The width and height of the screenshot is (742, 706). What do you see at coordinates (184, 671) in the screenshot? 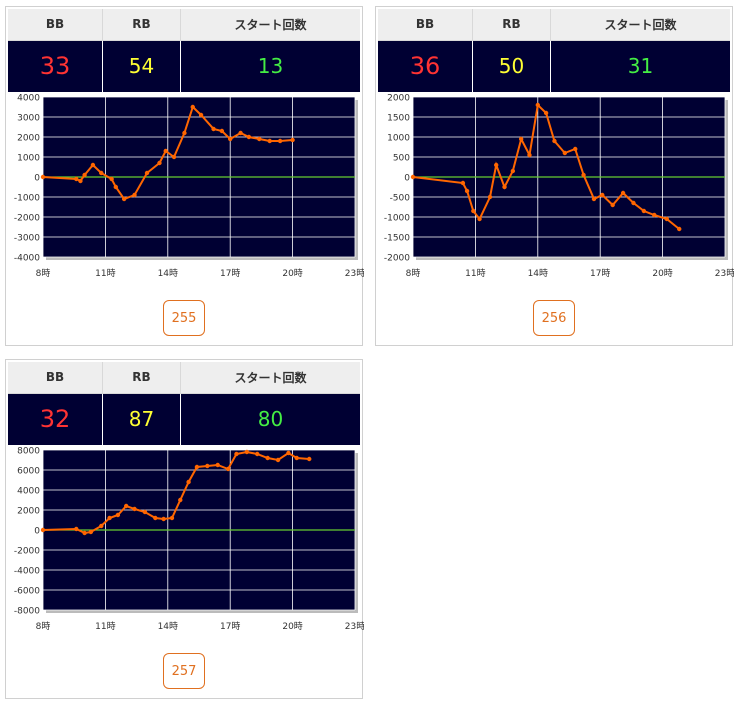
I see `machine-number-button: 257` at bounding box center [184, 671].